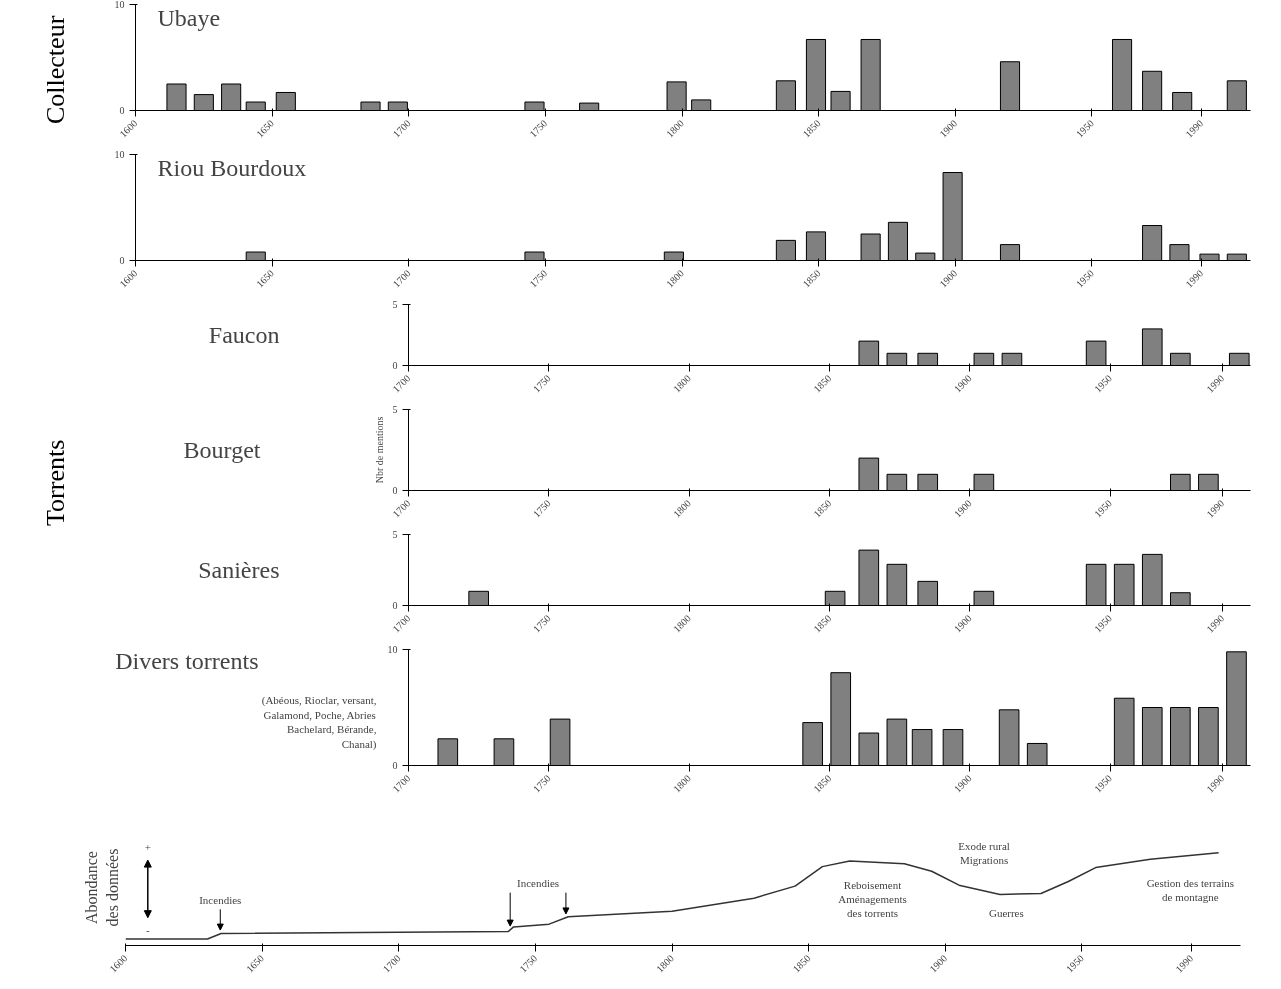 The height and width of the screenshot is (989, 1281). Describe the element at coordinates (187, 660) in the screenshot. I see `text: Divers torrents` at that location.